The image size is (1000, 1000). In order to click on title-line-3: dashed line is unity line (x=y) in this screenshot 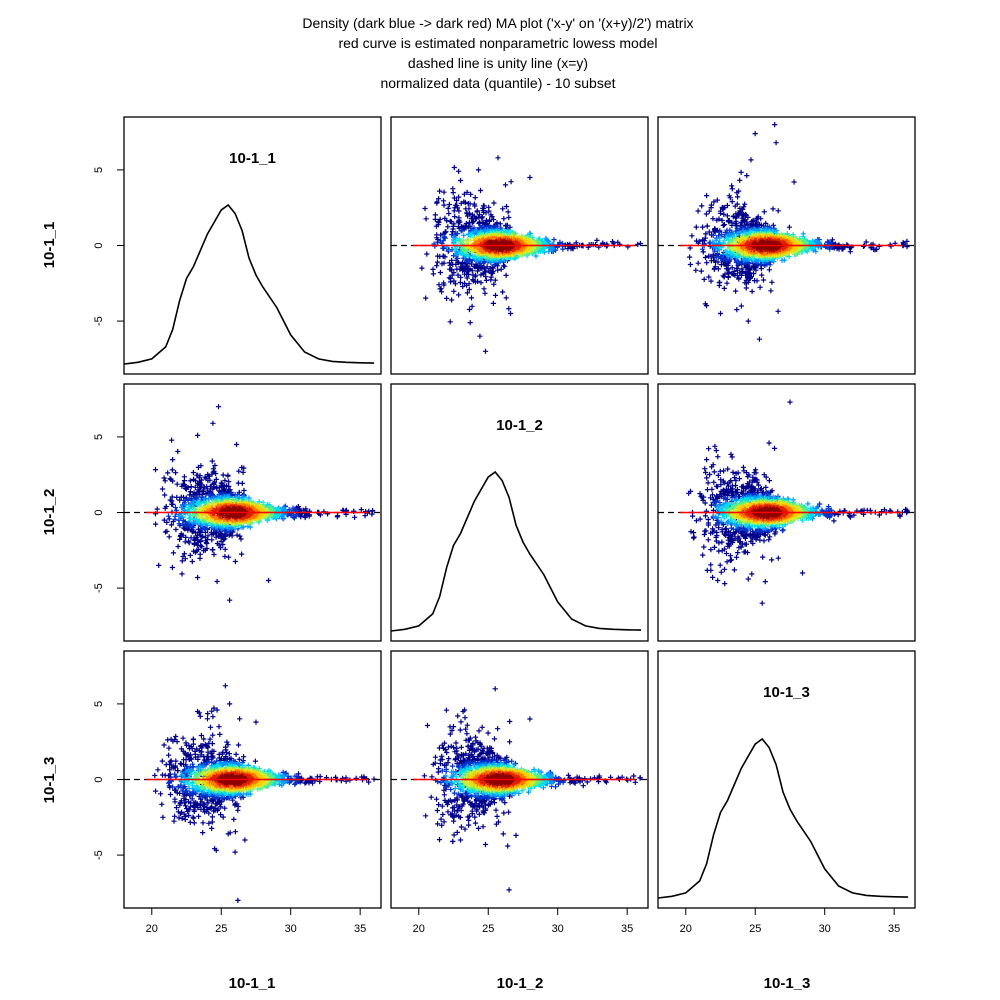, I will do `click(498, 63)`.